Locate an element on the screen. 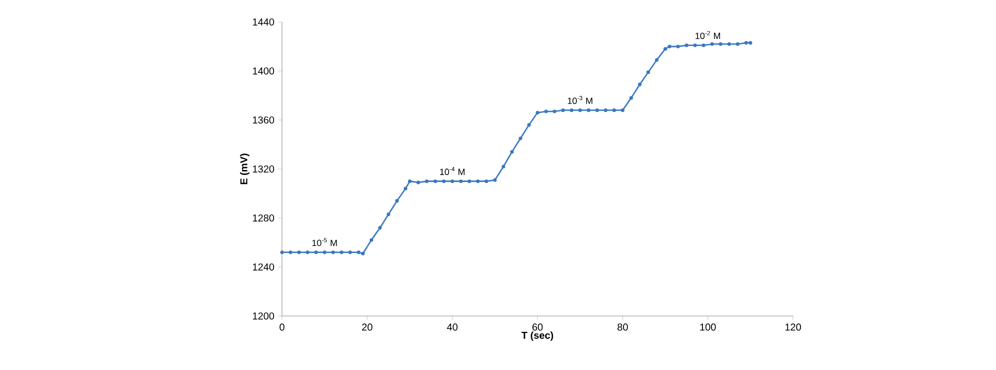  annotation: 10$^{-5}$ M is located at coordinates (324, 242).